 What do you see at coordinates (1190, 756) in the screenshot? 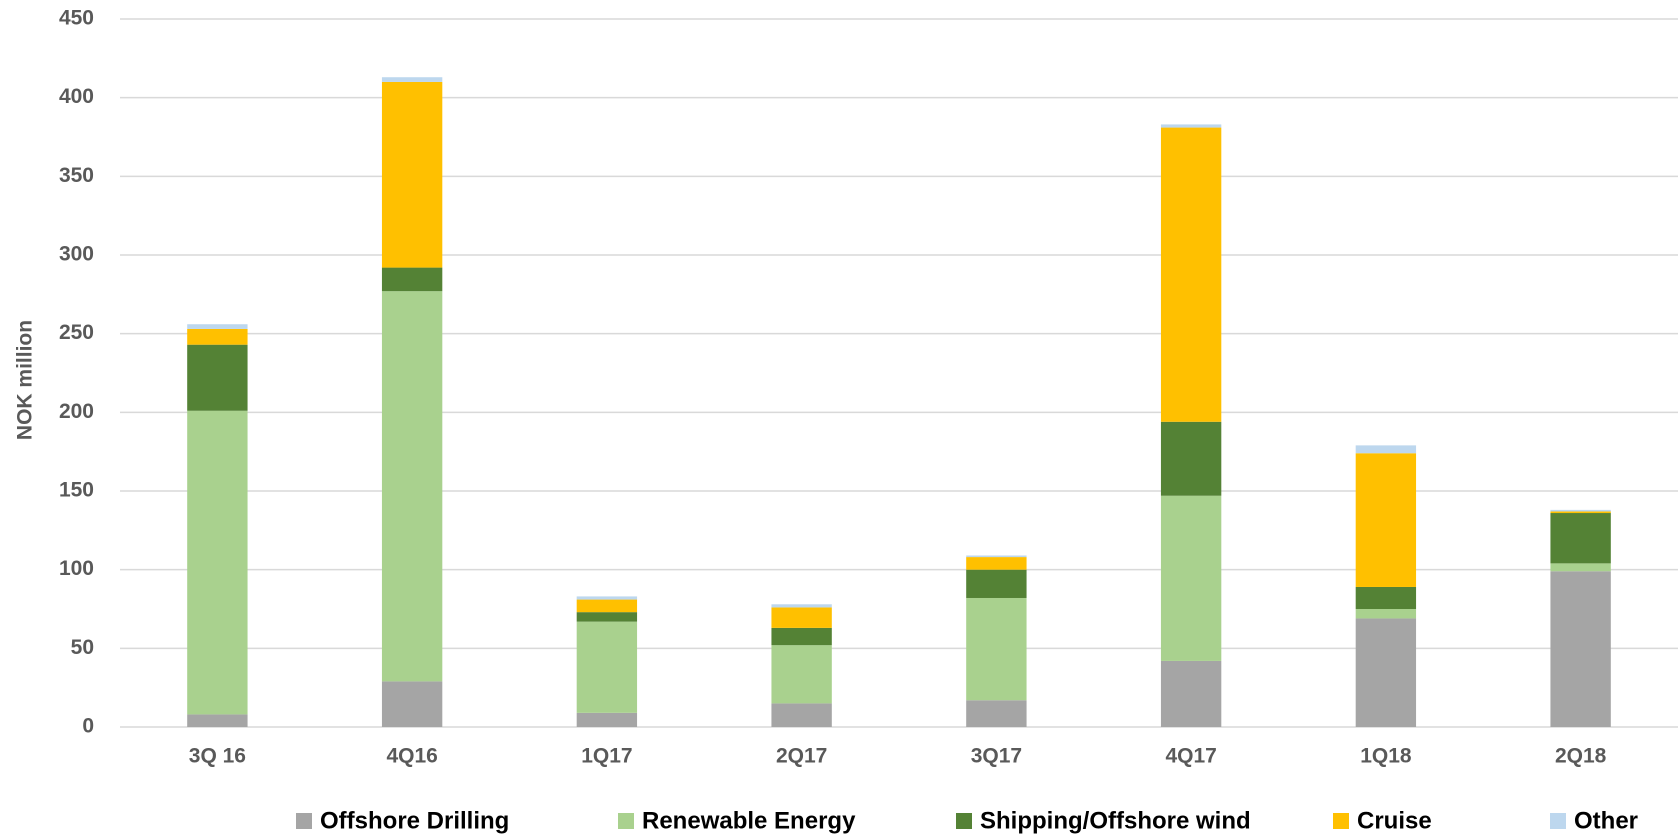
I see `x-tick-label: 4Q17` at bounding box center [1190, 756].